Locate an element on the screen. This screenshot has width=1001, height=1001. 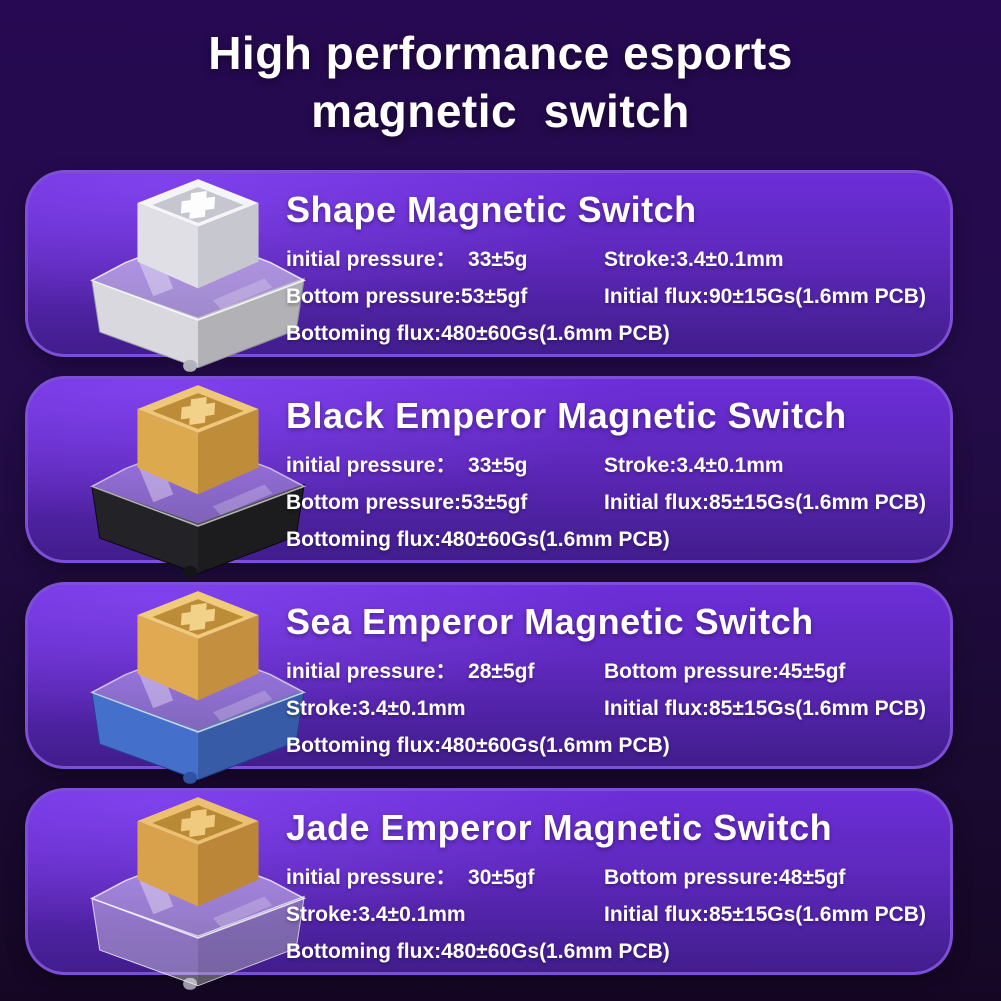
card-title: Shape Magnetic Switch is located at coordinates (491, 209).